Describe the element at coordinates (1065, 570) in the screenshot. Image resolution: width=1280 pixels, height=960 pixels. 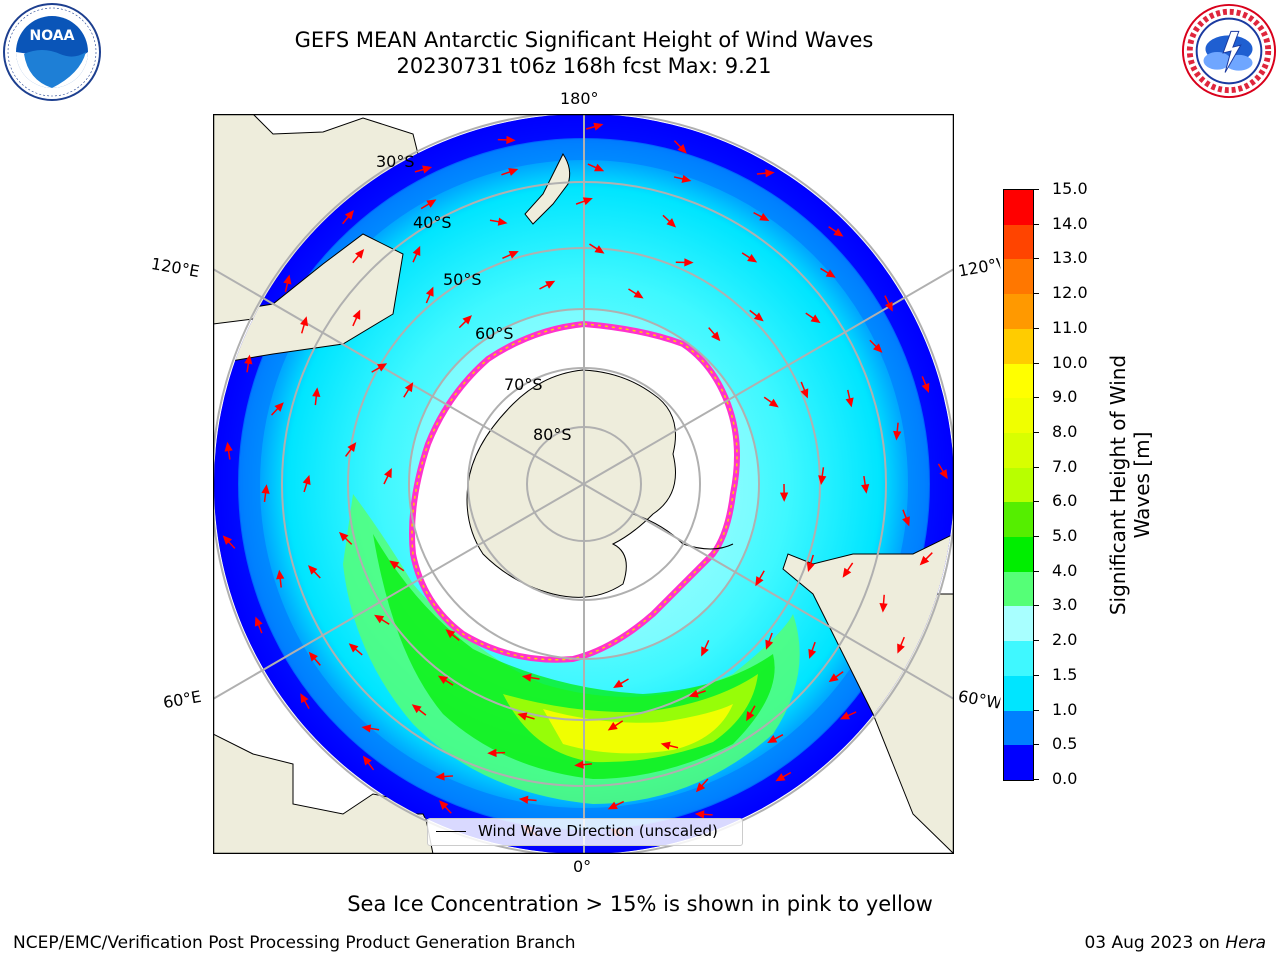
I see `colorbar-tick-label: 4.0` at that location.